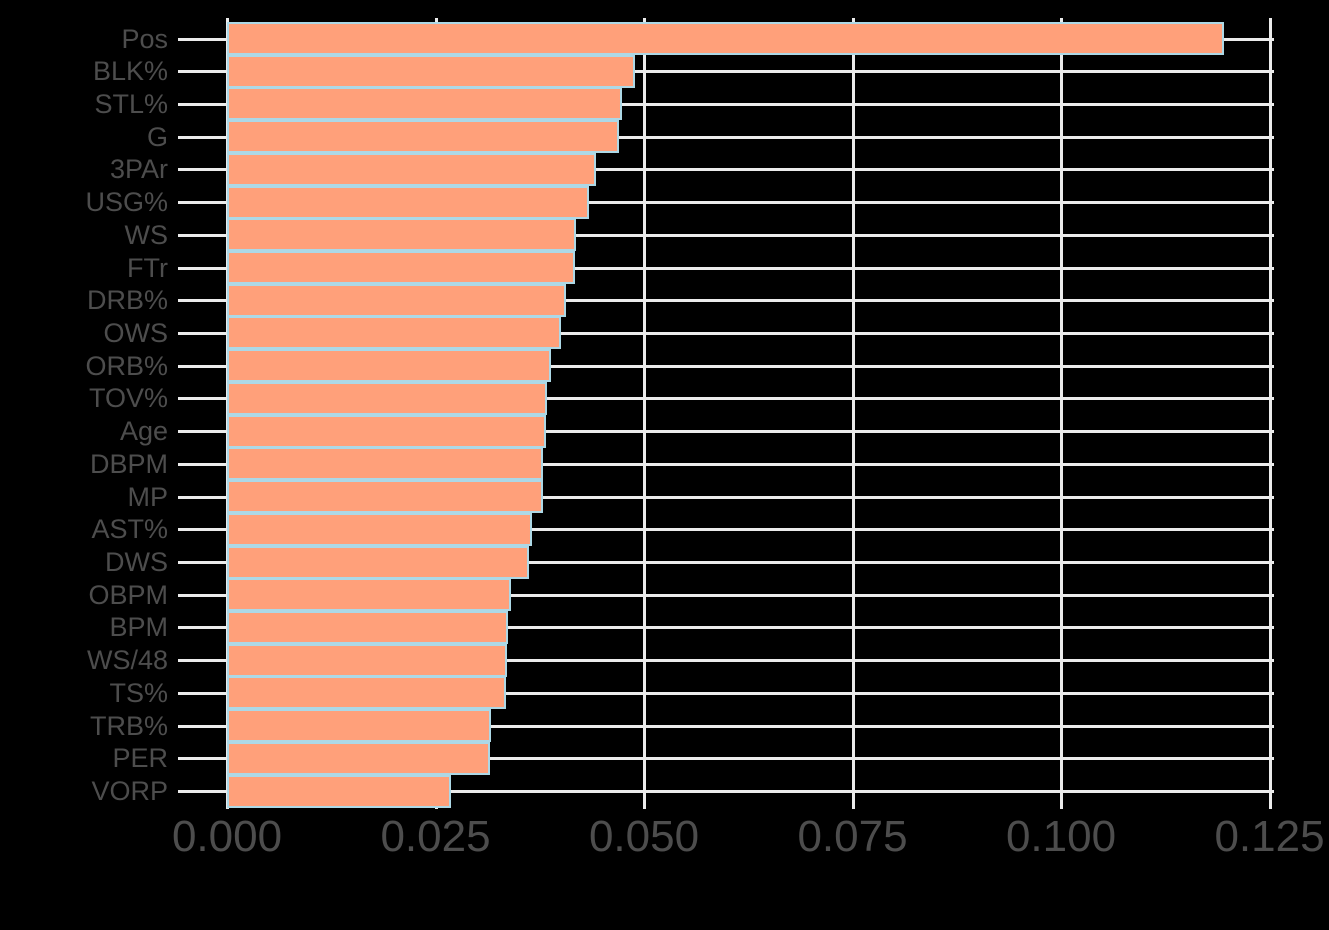 Image resolution: width=1329 pixels, height=930 pixels. What do you see at coordinates (128, 725) in the screenshot?
I see `y-tick-label: TRB%` at bounding box center [128, 725].